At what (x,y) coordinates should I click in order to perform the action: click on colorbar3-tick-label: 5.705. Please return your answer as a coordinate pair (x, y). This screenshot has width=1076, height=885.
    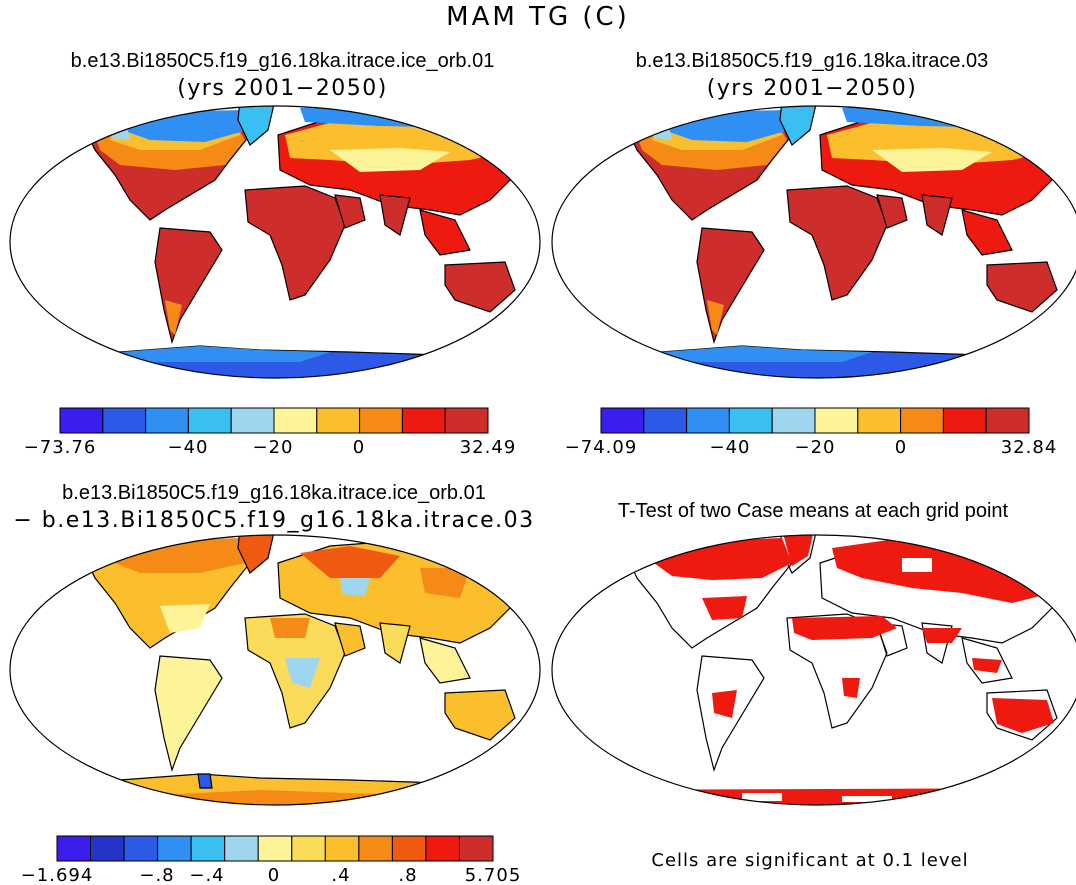
    Looking at the image, I should click on (493, 875).